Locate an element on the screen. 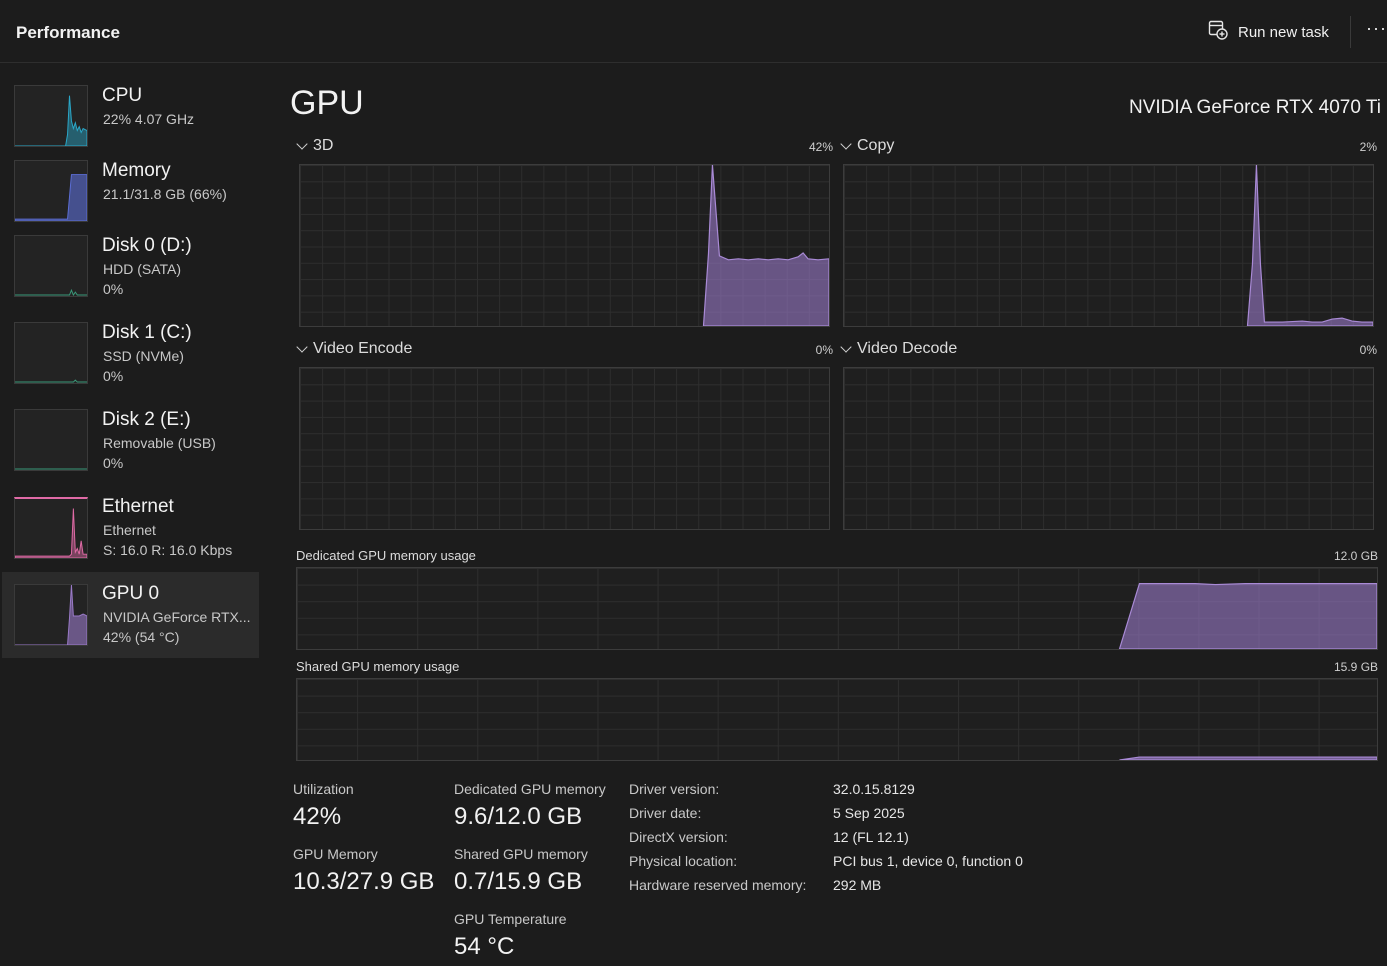  gpu-memory-value: 10.3/27.9 GB is located at coordinates (364, 881).